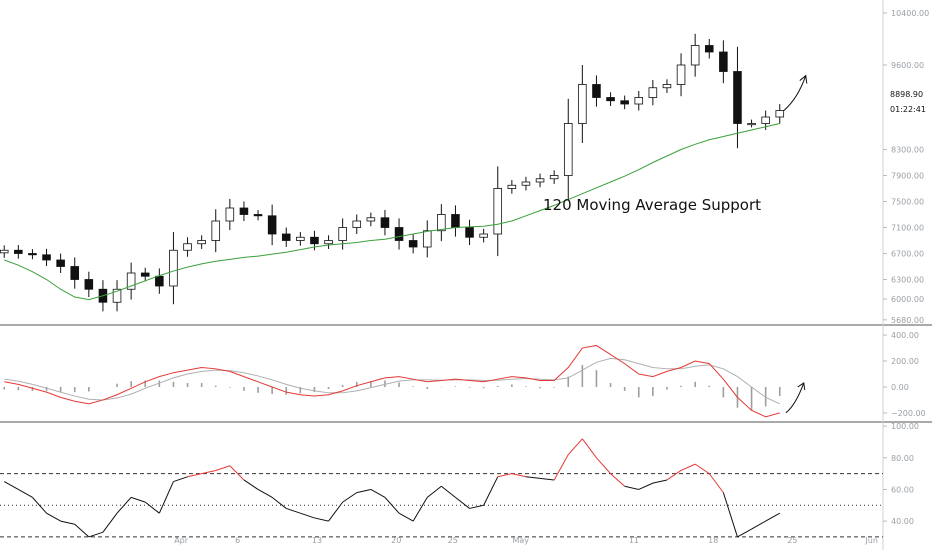 This screenshot has width=932, height=550. Describe the element at coordinates (907, 65) in the screenshot. I see `price-tick-label: 9600.00` at that location.